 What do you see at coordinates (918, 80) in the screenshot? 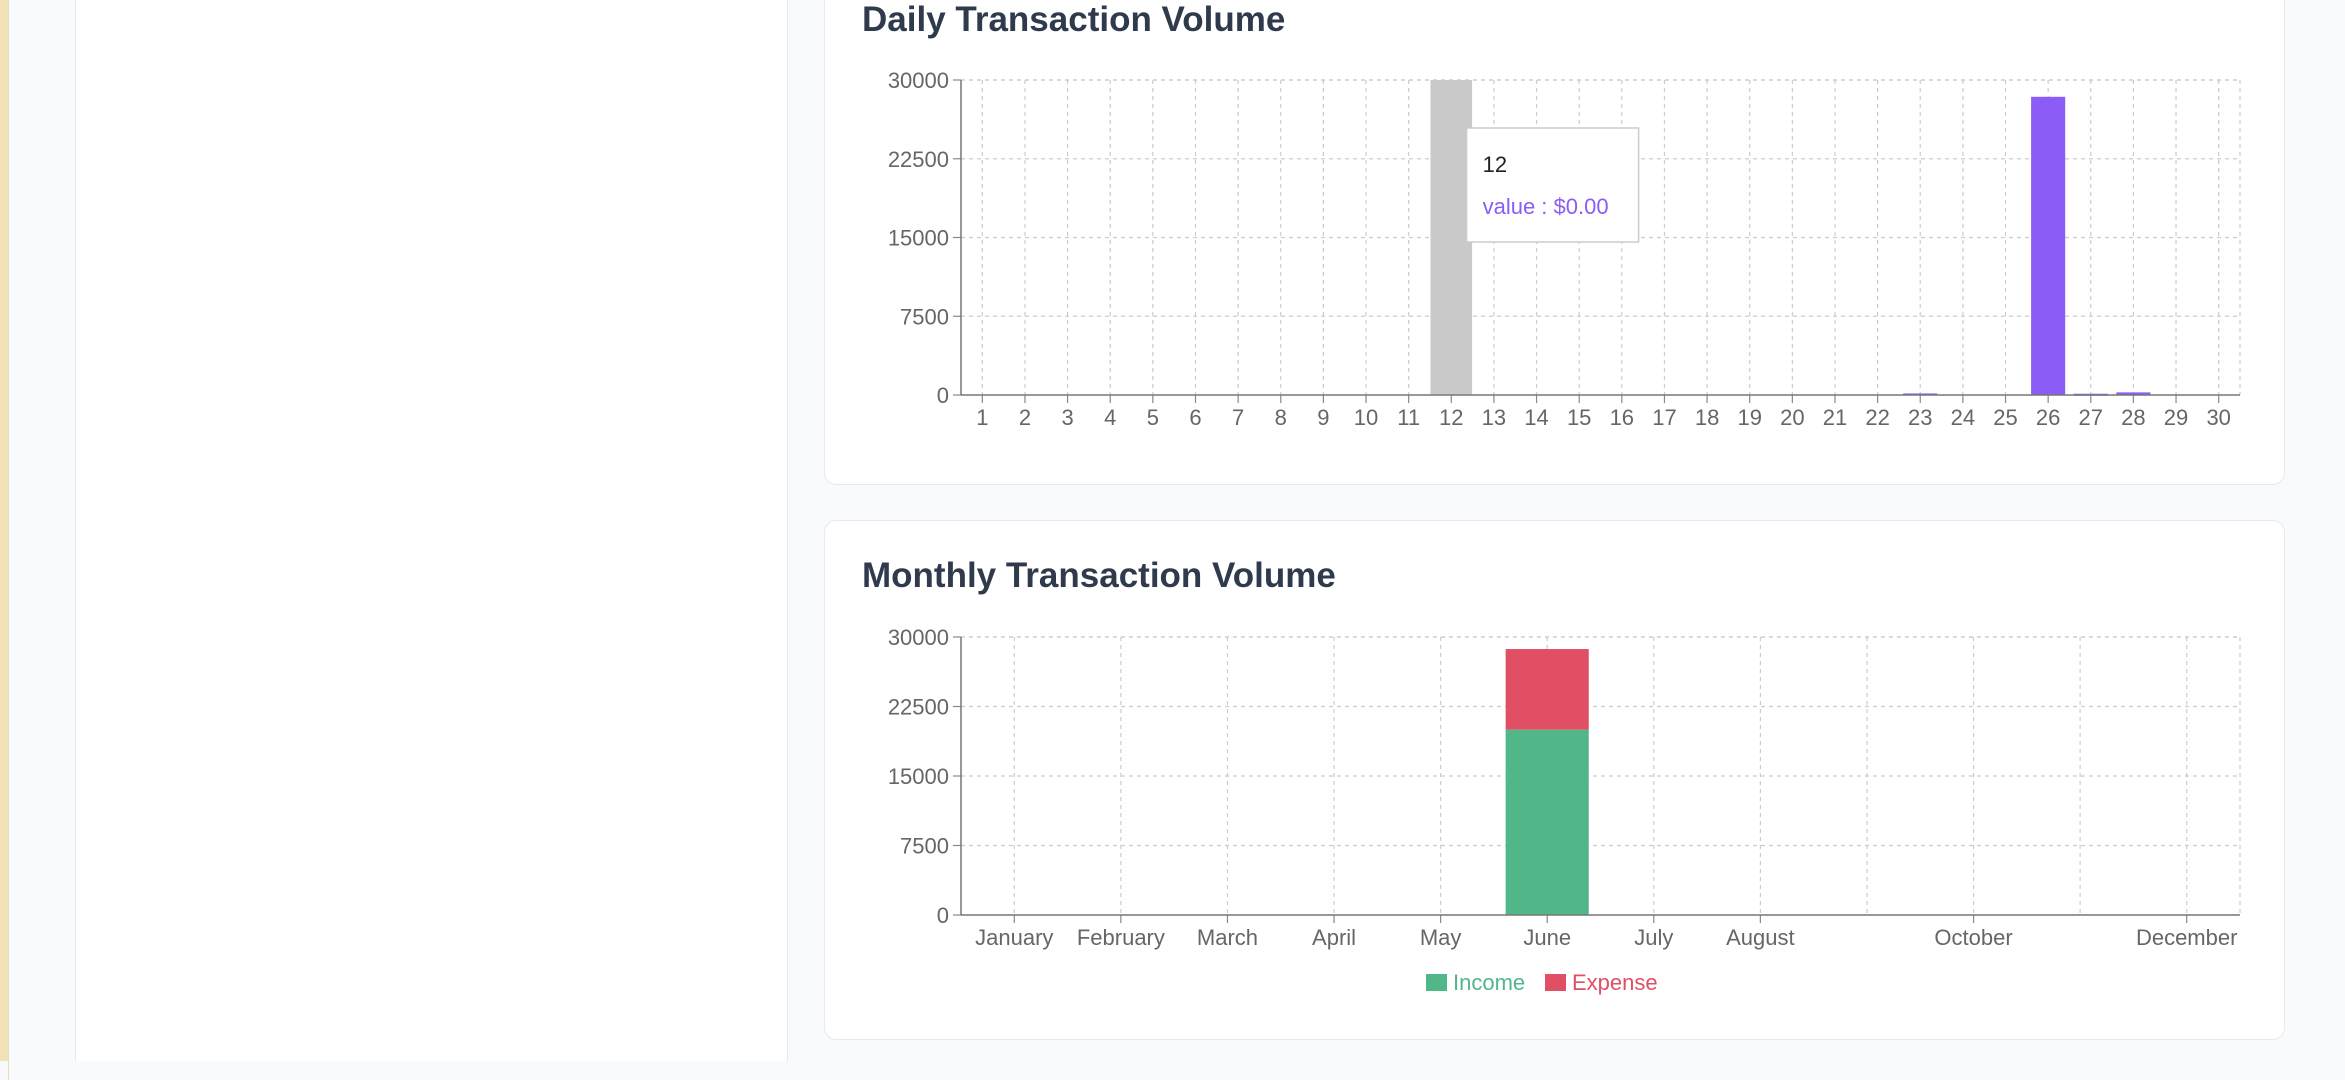
I see `daily-y-tick-label: 30000` at bounding box center [918, 80].